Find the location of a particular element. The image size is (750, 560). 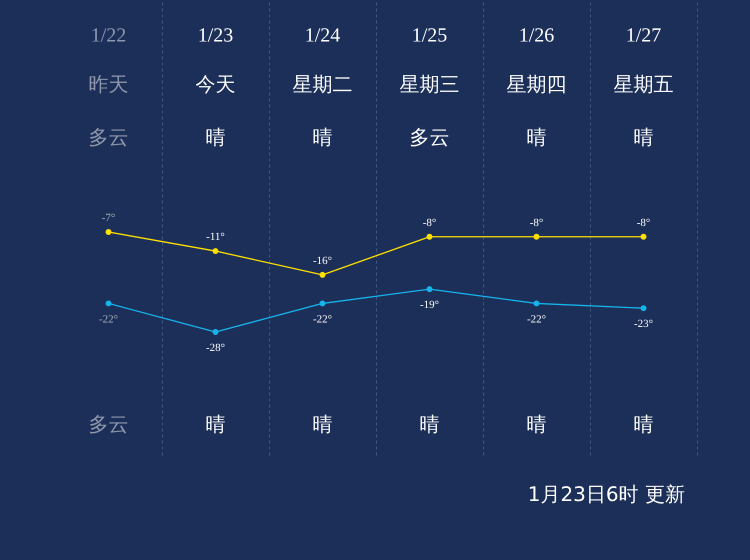

text: 星期三 is located at coordinates (430, 84).